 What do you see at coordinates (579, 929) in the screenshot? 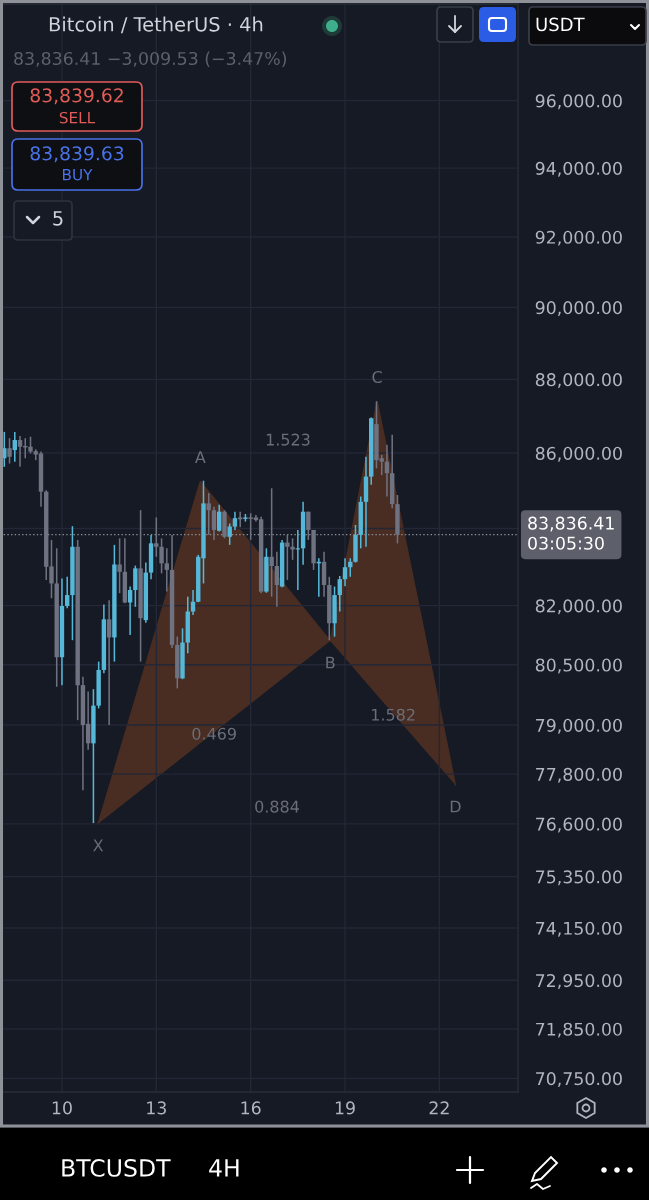
I see `y-tick-label: 74,150.00` at bounding box center [579, 929].